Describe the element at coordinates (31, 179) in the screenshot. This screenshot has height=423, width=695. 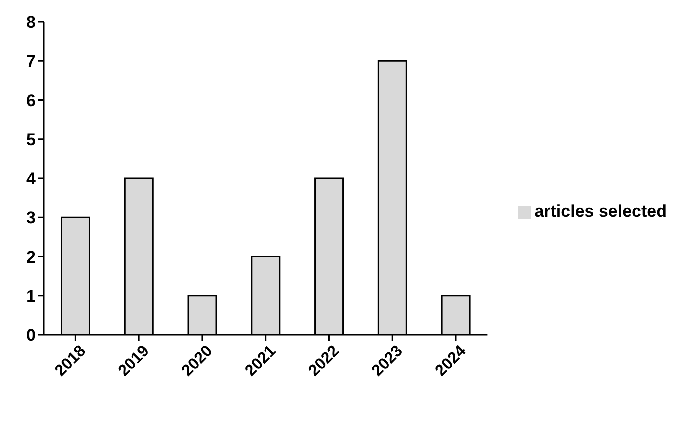
I see `y-tick-label: 4` at that location.